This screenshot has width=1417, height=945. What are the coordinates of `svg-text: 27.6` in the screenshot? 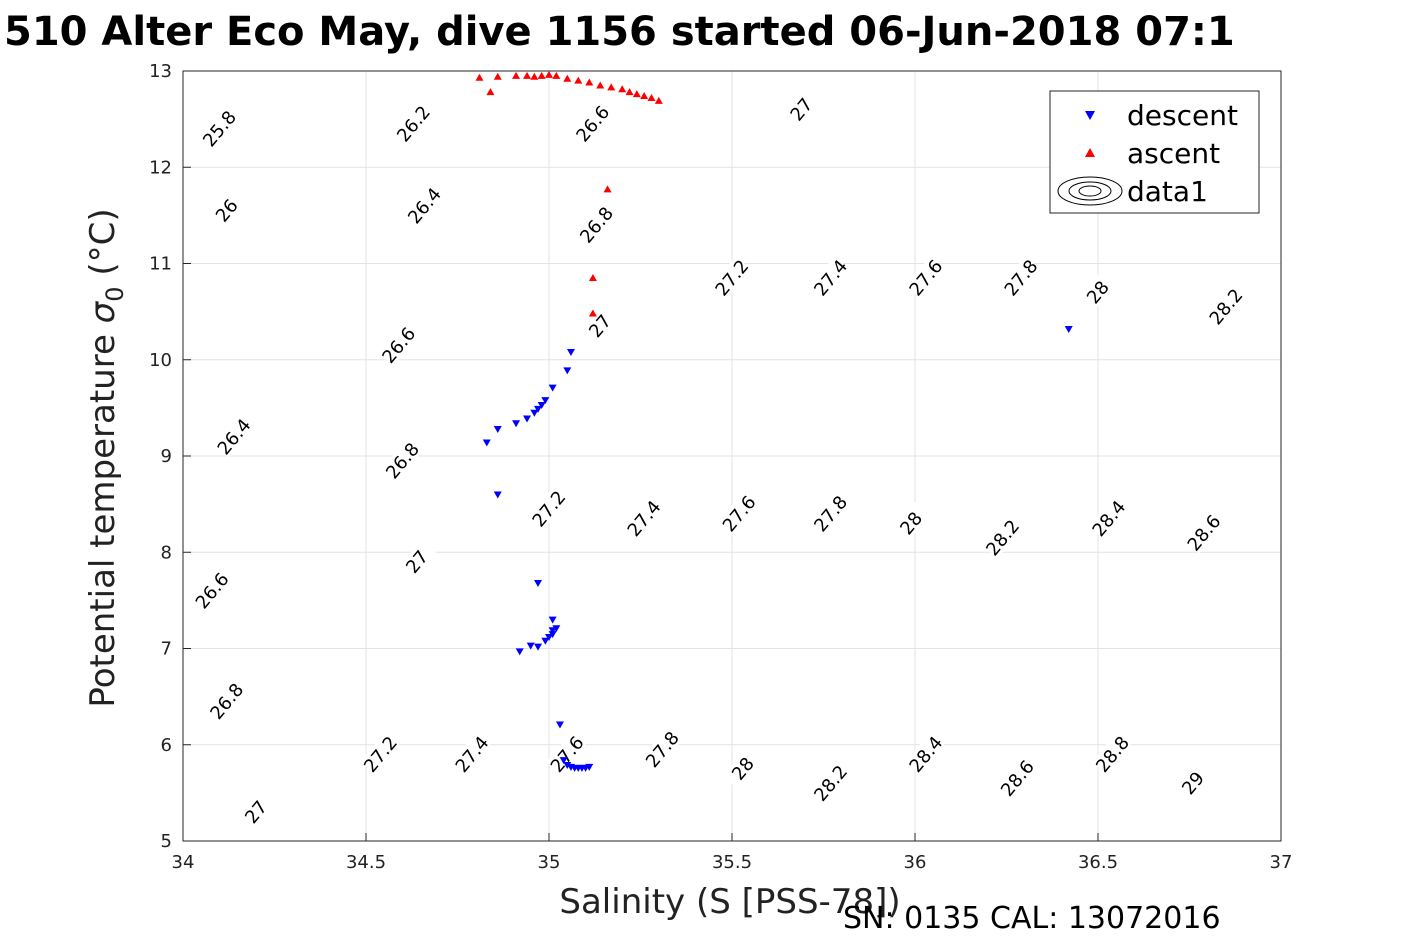 It's located at (926, 278).